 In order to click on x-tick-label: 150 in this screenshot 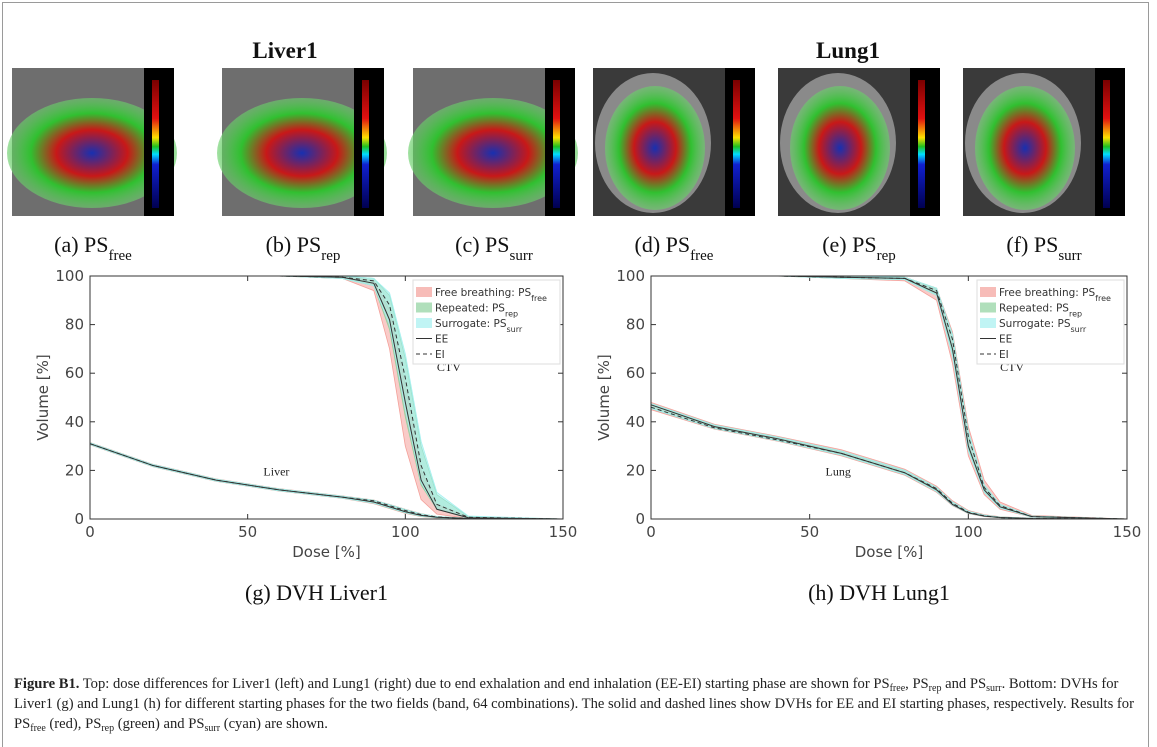, I will do `click(563, 532)`.